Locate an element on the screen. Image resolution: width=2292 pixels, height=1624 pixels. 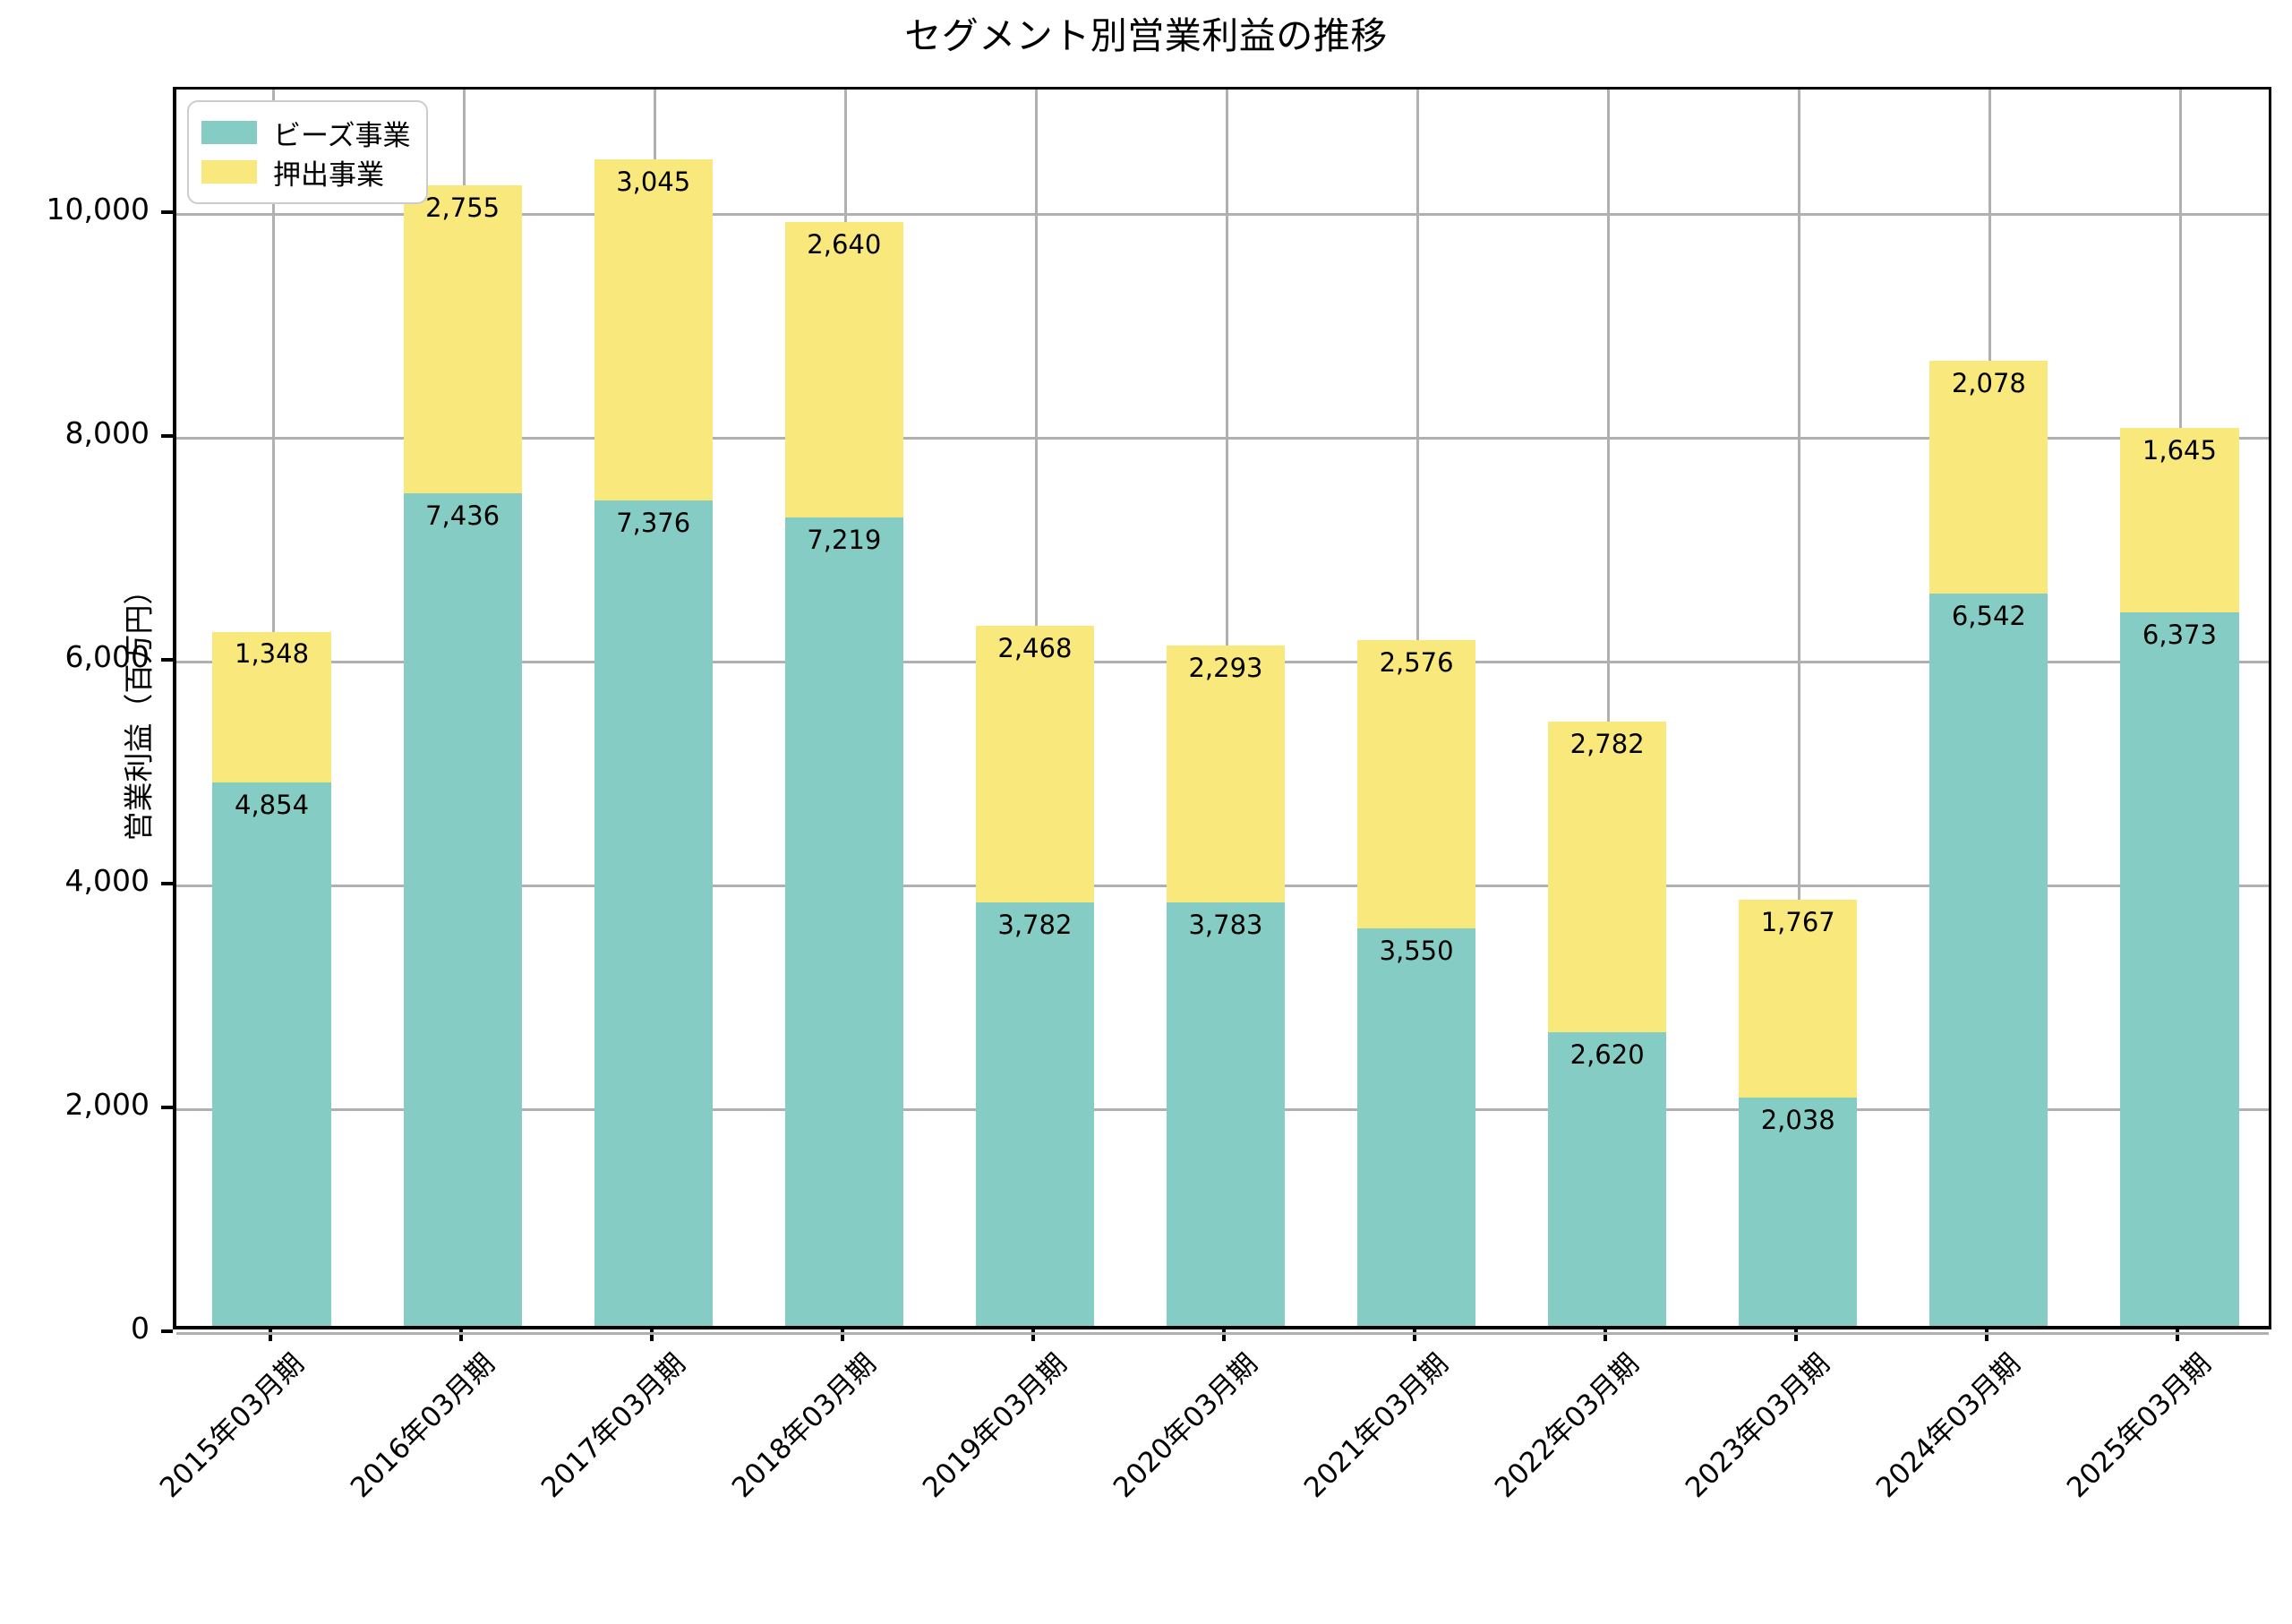
y-tick-label: 4,000 is located at coordinates (107, 880).